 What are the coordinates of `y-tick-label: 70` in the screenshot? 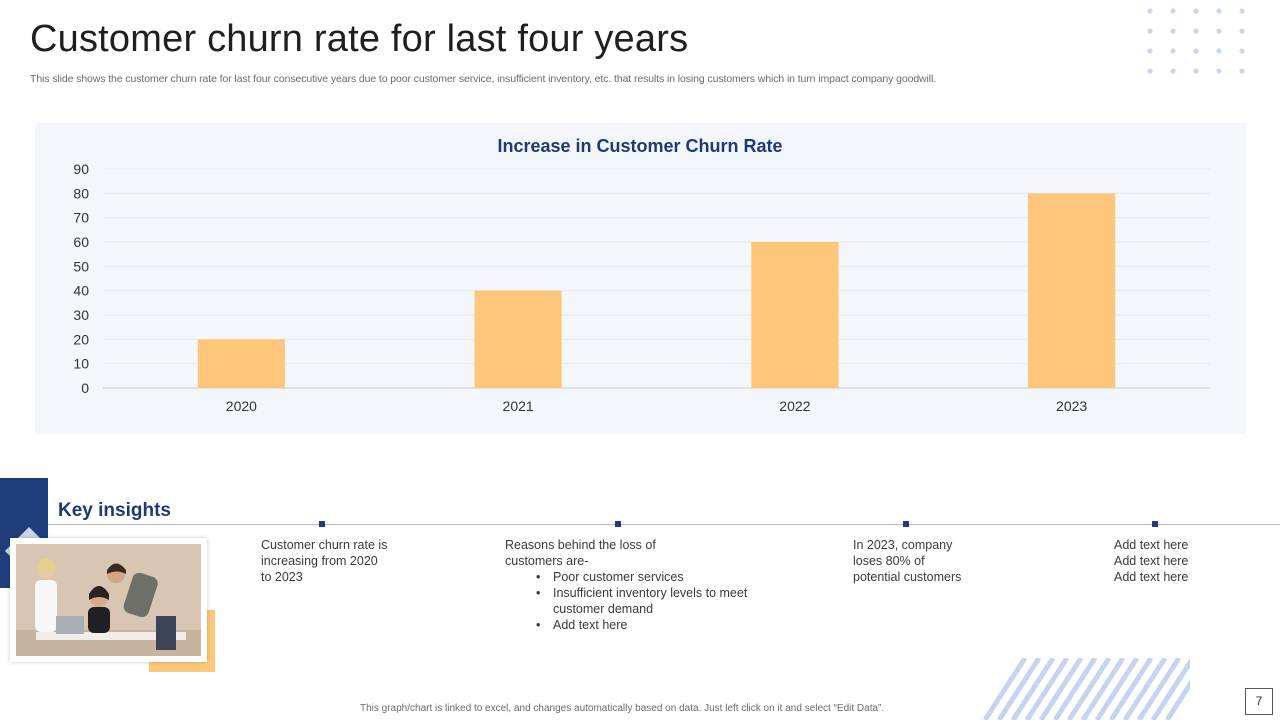 It's located at (81, 218).